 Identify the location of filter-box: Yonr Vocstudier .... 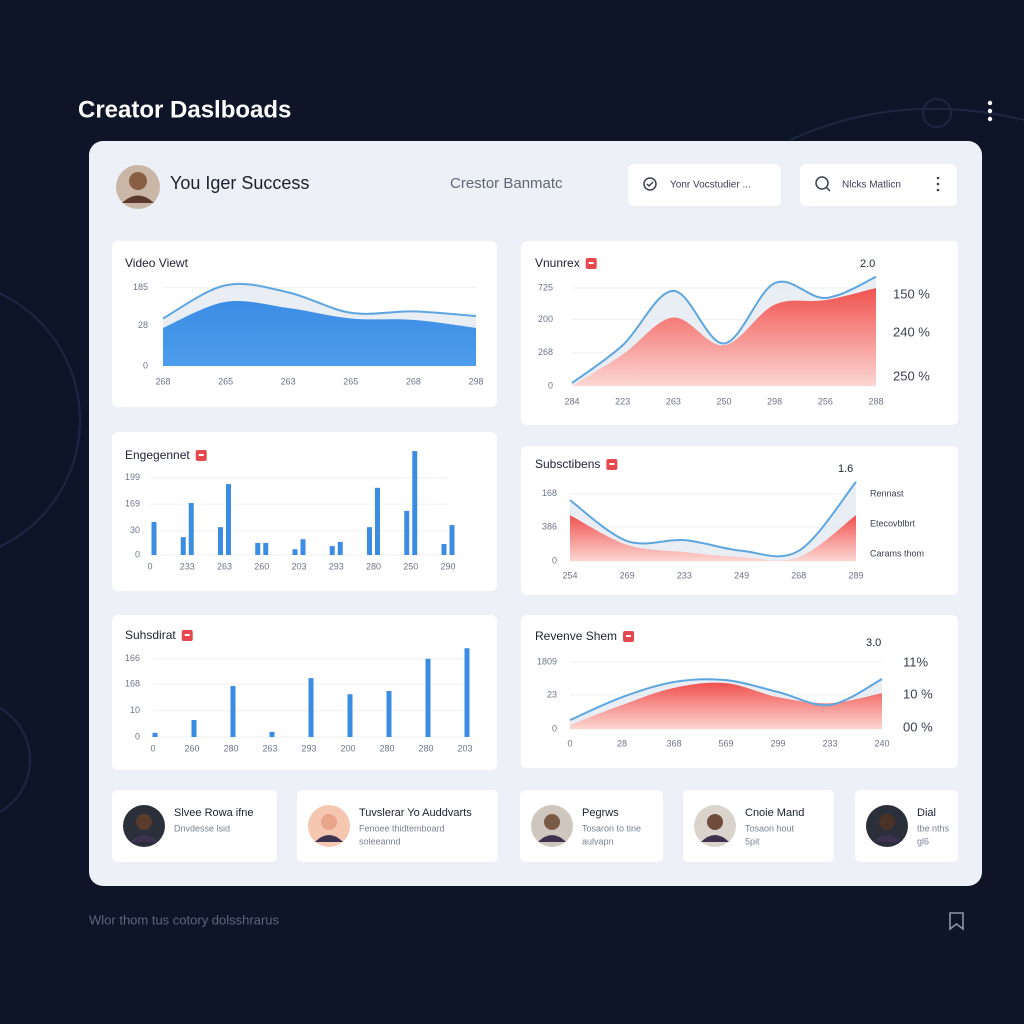
(704, 185).